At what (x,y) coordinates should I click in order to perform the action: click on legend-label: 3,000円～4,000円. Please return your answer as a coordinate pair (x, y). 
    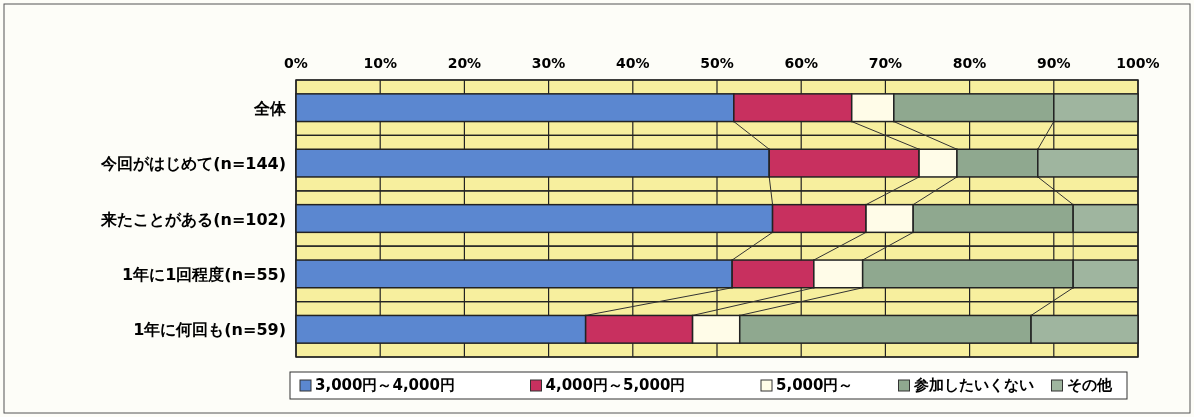
    Looking at the image, I should click on (385, 385).